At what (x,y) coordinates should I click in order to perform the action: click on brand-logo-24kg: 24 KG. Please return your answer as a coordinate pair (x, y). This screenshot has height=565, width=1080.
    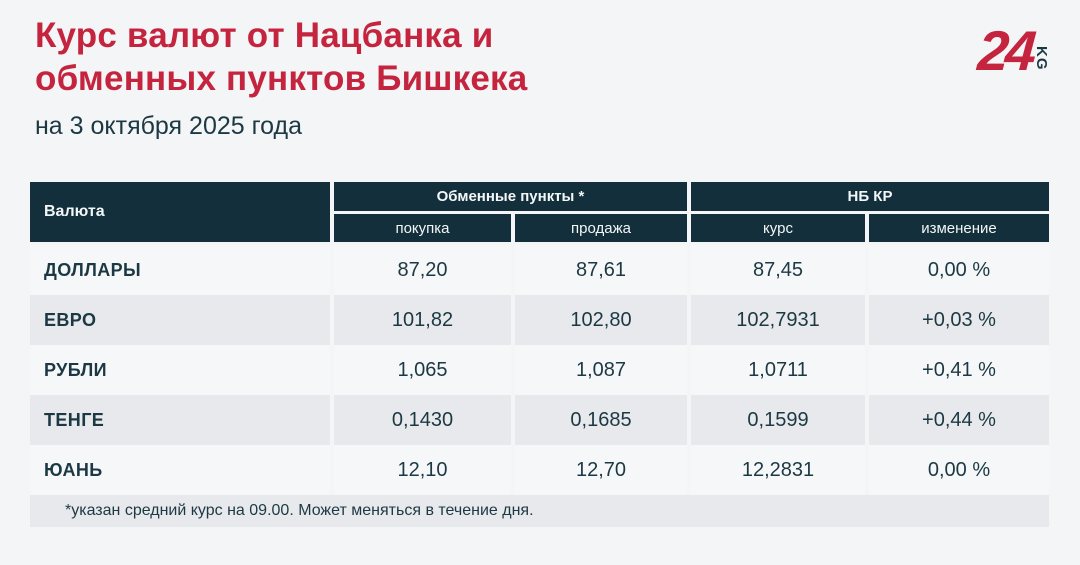
    Looking at the image, I should click on (1012, 50).